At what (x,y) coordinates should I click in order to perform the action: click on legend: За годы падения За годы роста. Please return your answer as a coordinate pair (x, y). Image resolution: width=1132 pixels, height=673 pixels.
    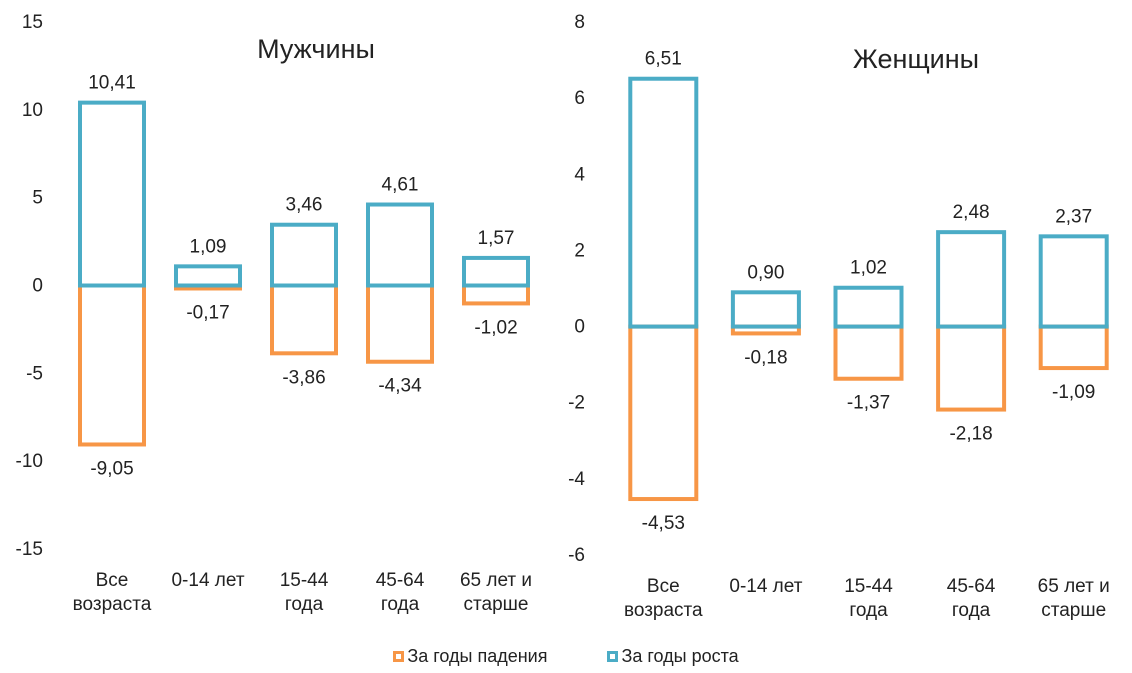
    Looking at the image, I should click on (566, 656).